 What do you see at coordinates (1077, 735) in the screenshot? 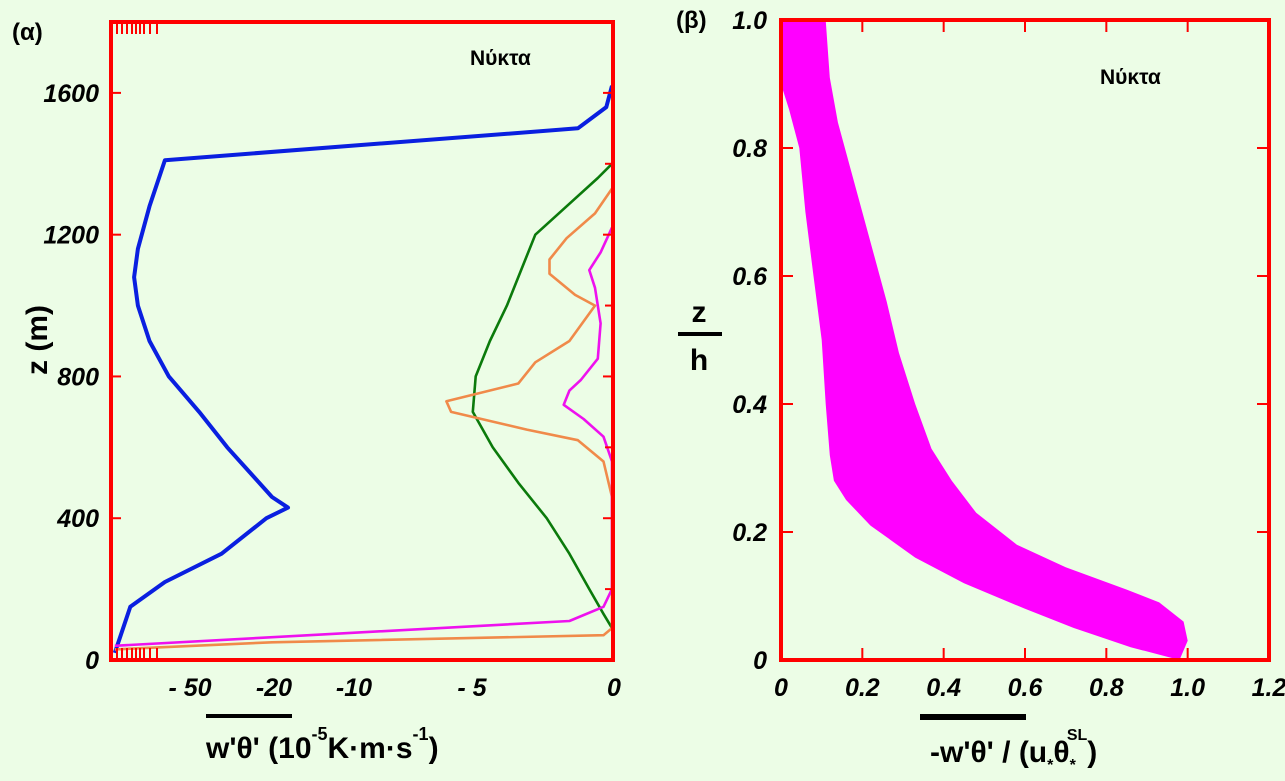
I see `panel-b-x-label-sup: SL` at bounding box center [1077, 735].